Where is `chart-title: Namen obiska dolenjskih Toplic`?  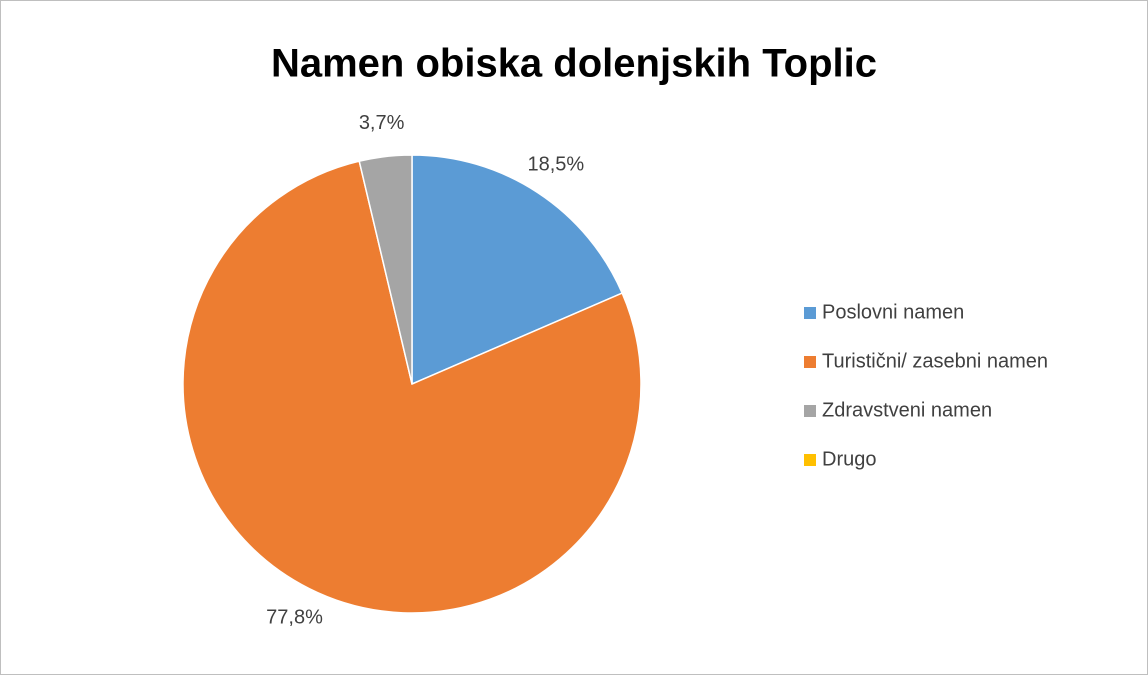
chart-title: Namen obiska dolenjskih Toplic is located at coordinates (574, 64).